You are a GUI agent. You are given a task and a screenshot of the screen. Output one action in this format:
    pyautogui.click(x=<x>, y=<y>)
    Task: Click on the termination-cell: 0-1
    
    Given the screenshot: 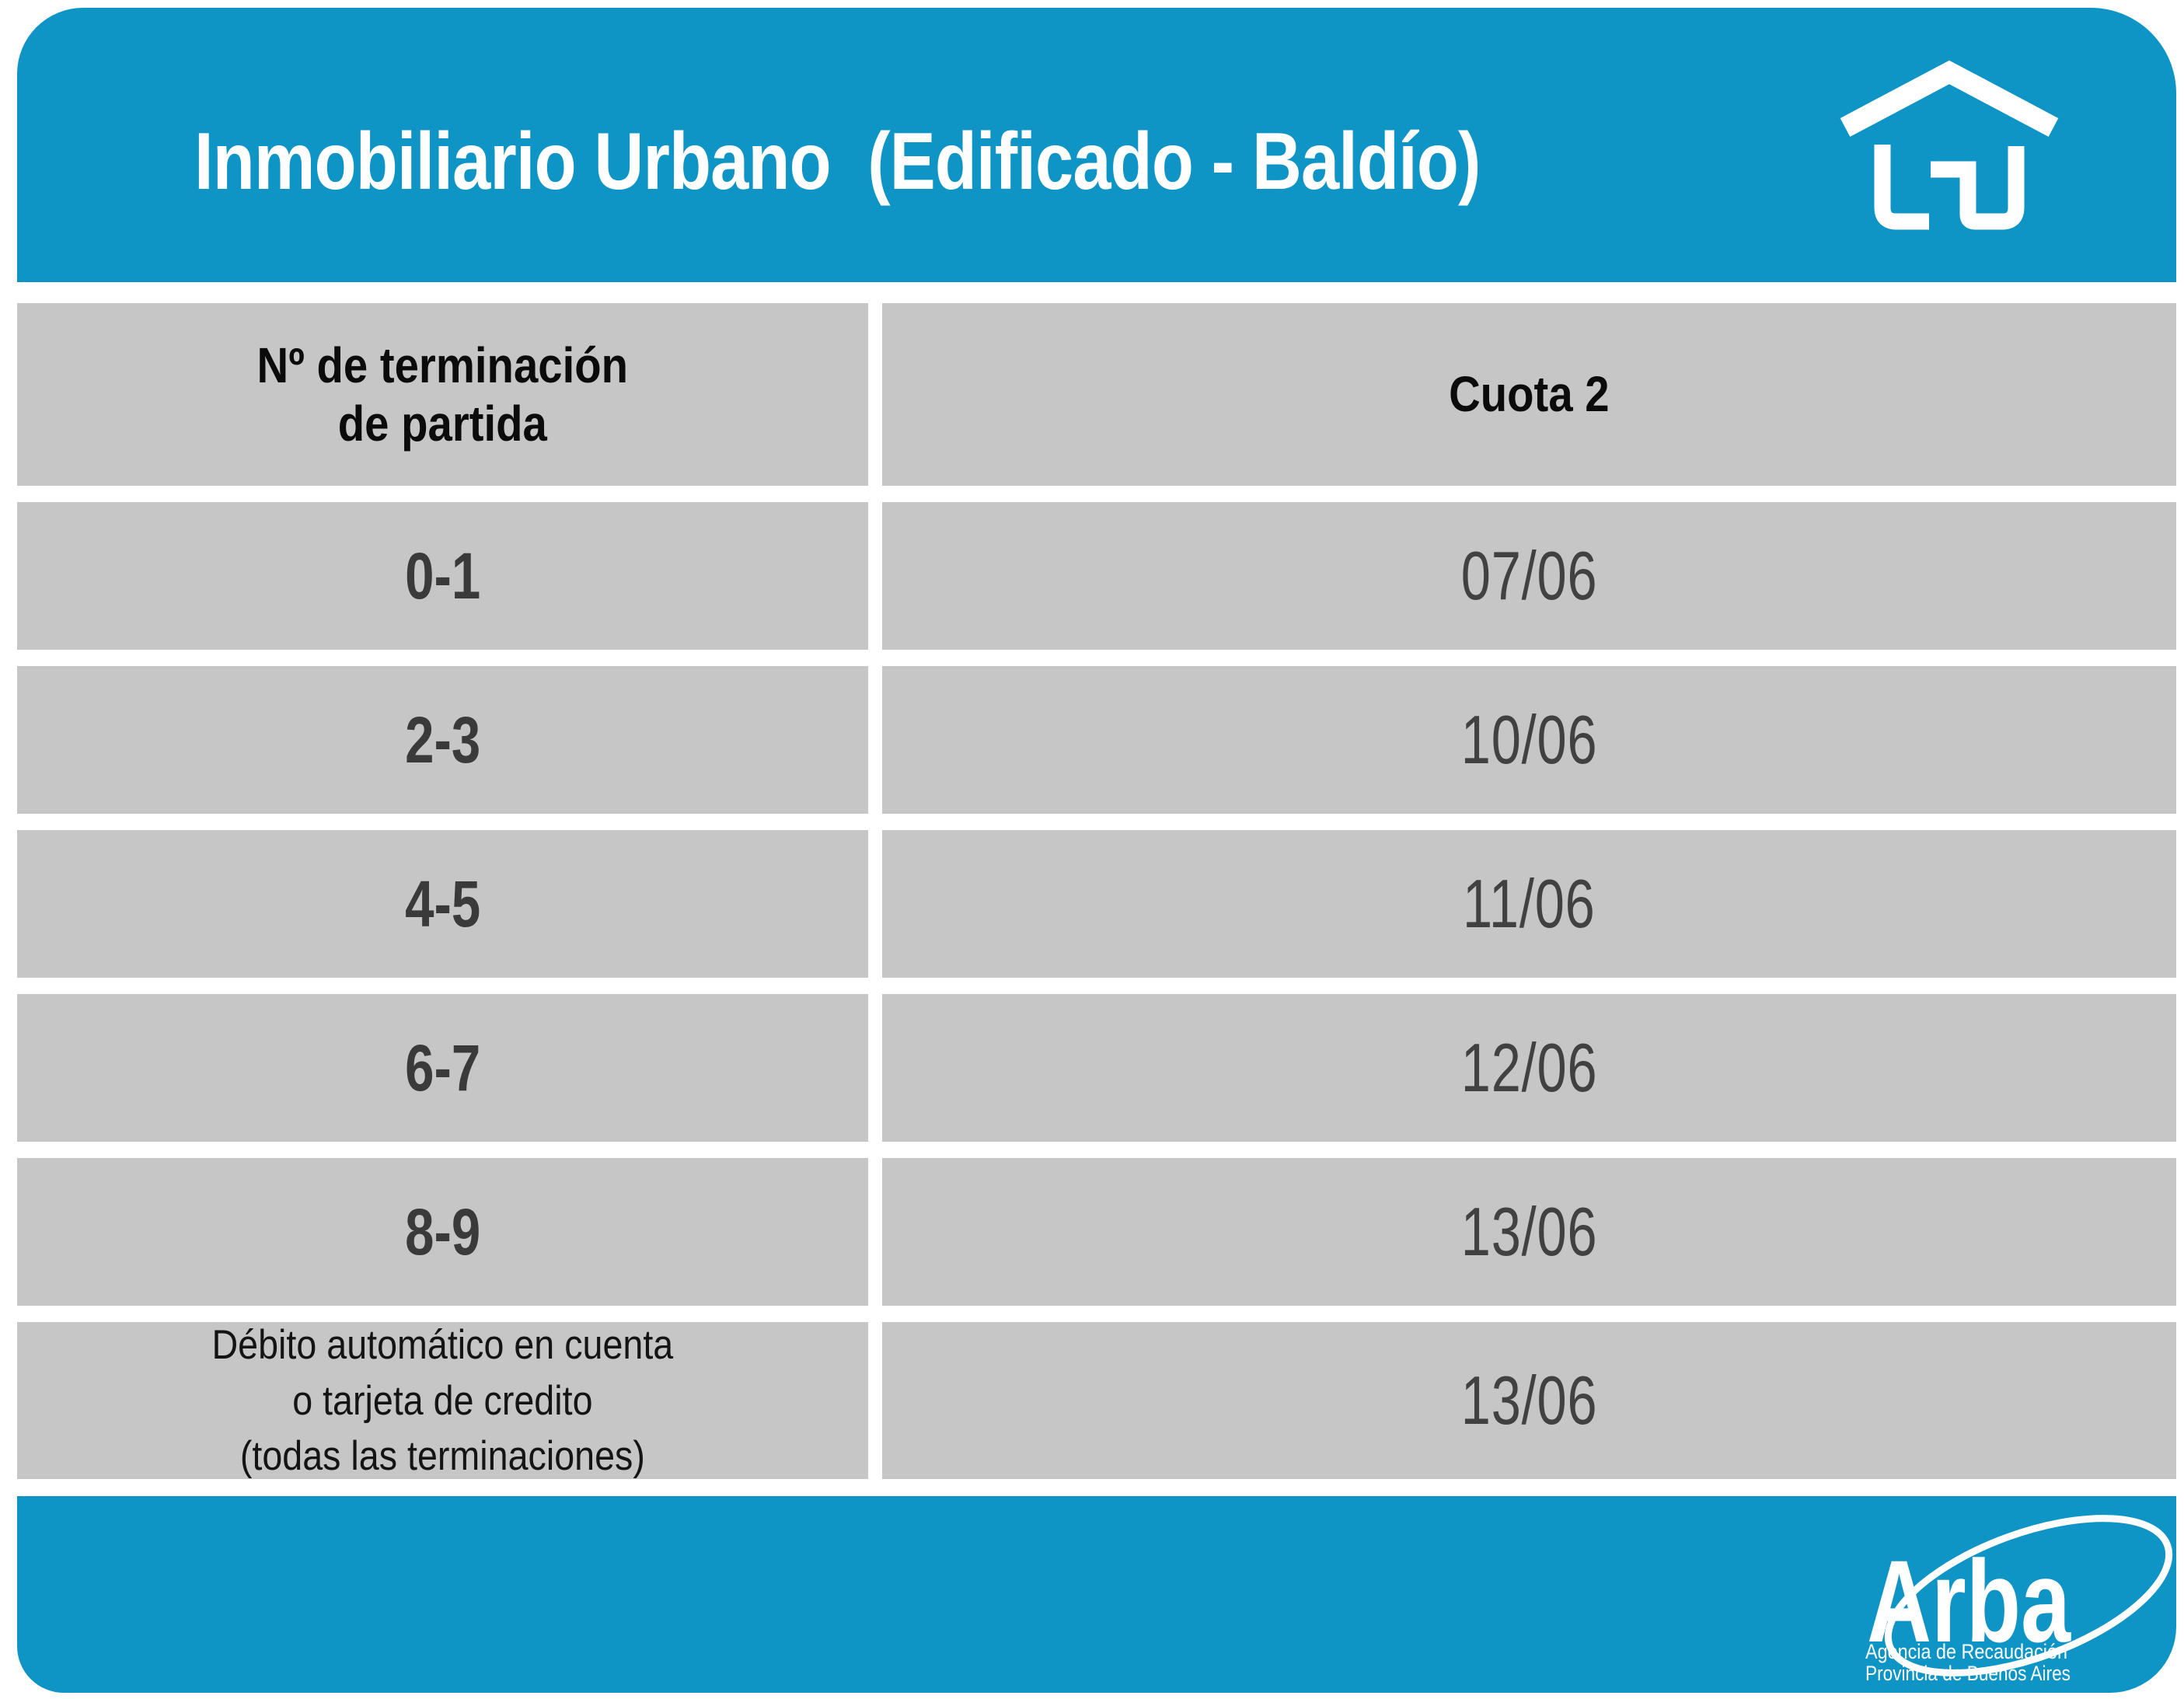 What is the action you would take?
    pyautogui.click(x=443, y=576)
    